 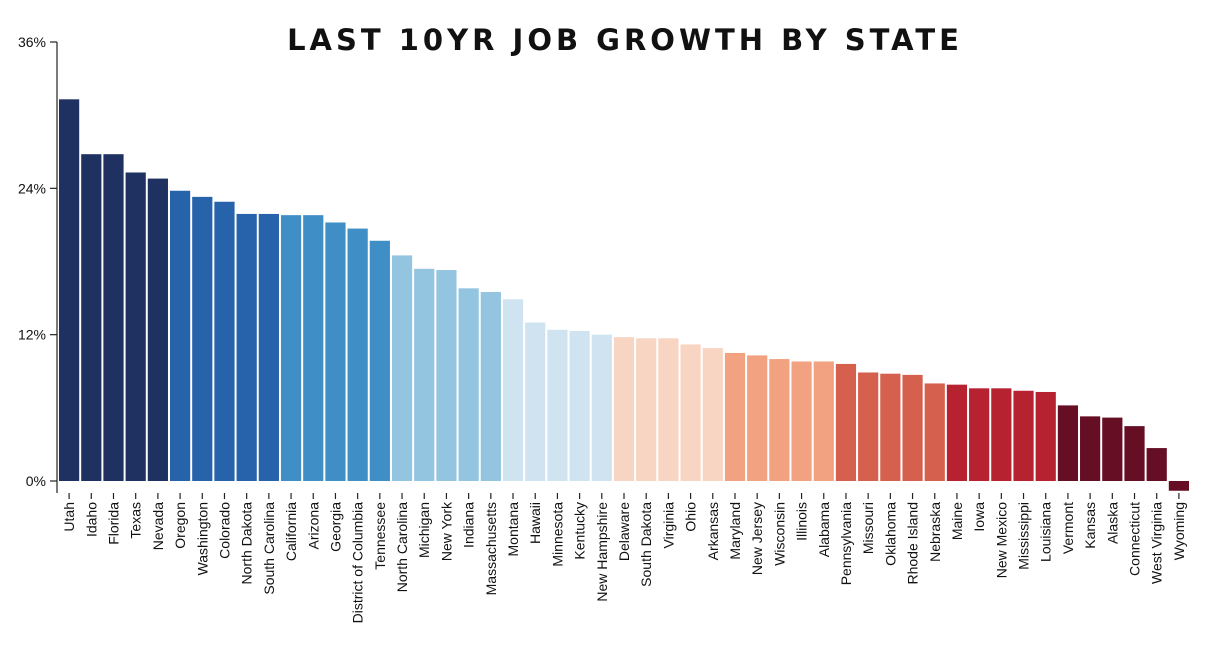 I want to click on bar-district-of-columbia, so click(x=357, y=354).